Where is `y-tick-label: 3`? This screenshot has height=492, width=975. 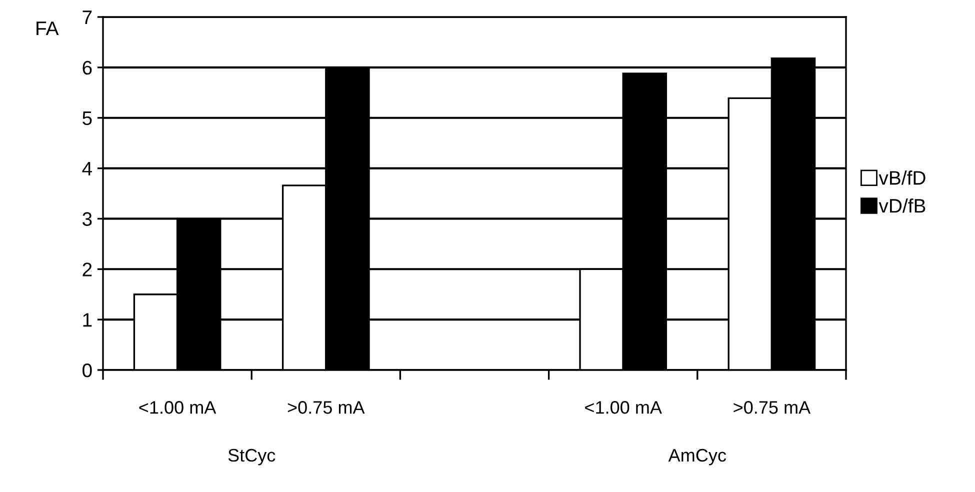
y-tick-label: 3 is located at coordinates (87, 219).